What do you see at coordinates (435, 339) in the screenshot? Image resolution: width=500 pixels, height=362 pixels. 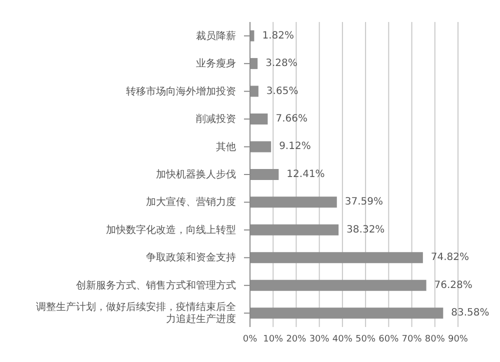 I see `x-tick-label: 80%` at bounding box center [435, 339].